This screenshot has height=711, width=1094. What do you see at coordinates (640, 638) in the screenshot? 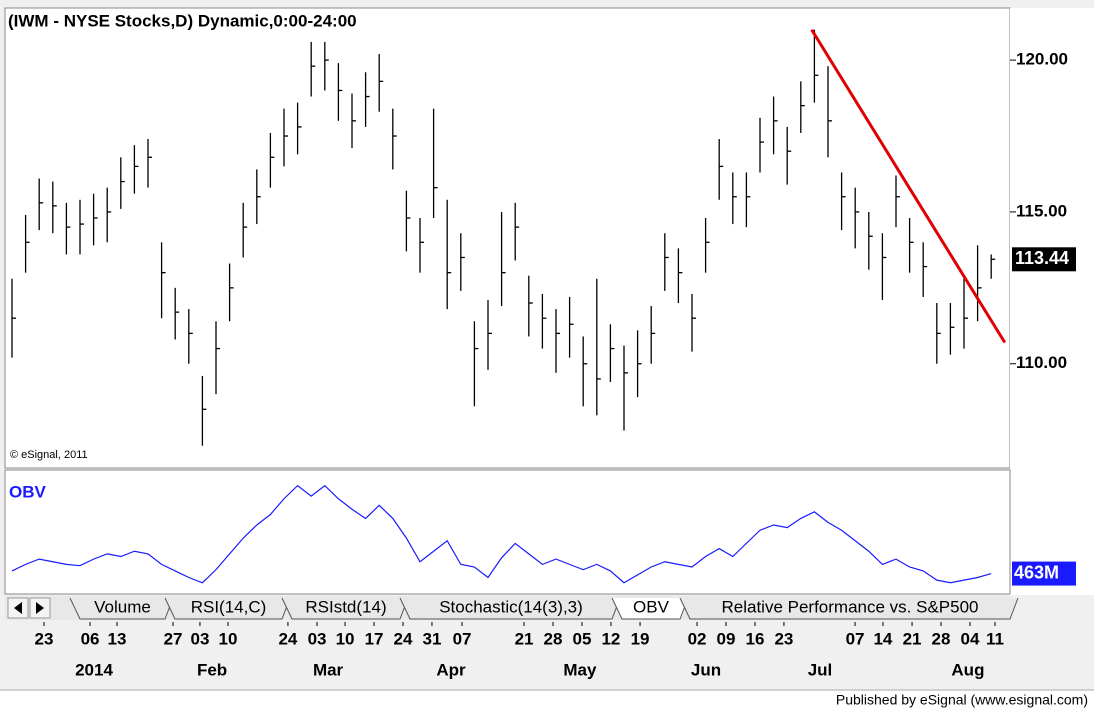
I see `x-tick-label: 19` at bounding box center [640, 638].